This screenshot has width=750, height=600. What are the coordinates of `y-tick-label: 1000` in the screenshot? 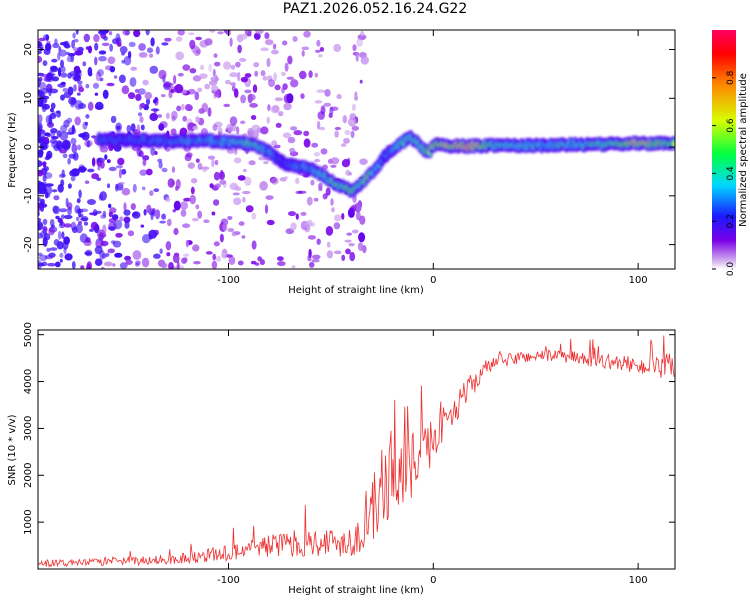 It's located at (28, 521).